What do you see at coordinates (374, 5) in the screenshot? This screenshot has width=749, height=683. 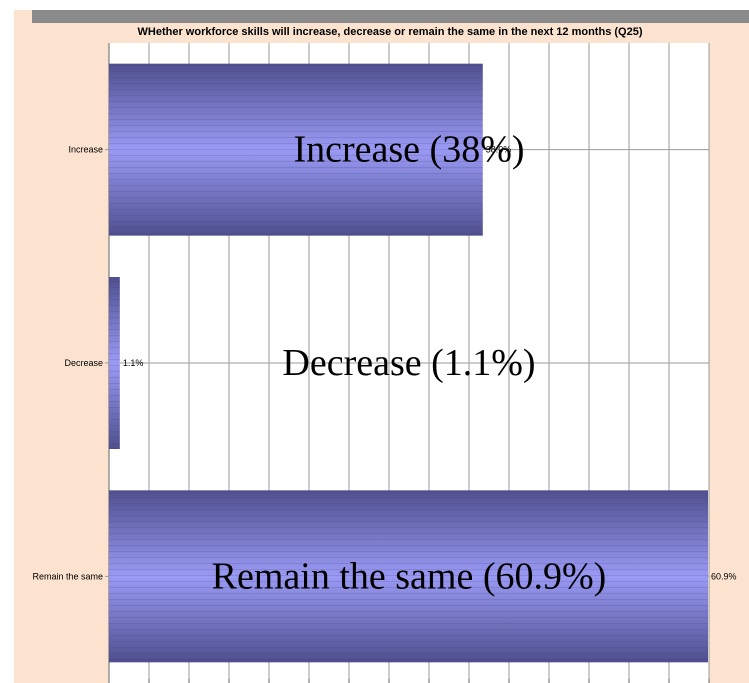 I see `top-border` at bounding box center [374, 5].